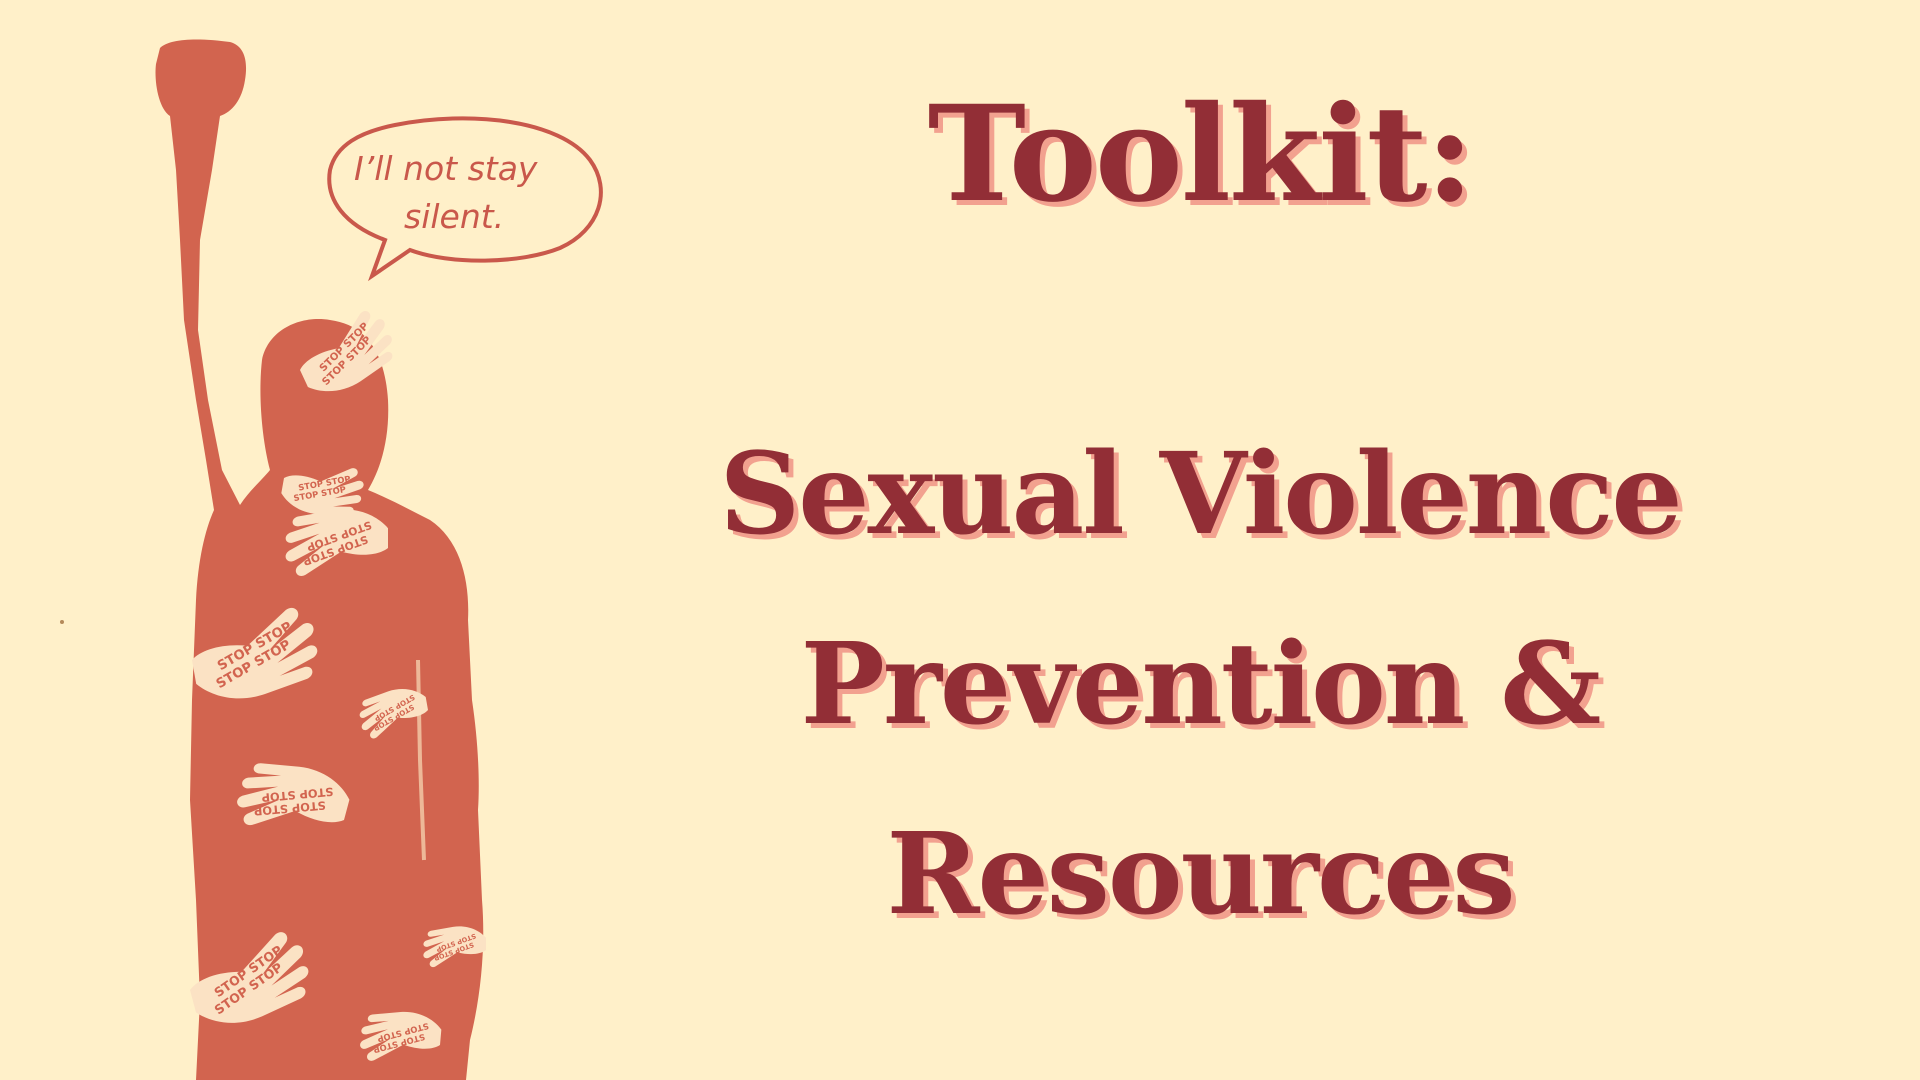  I want to click on title-line-prevention: Prevention &, so click(1201, 684).